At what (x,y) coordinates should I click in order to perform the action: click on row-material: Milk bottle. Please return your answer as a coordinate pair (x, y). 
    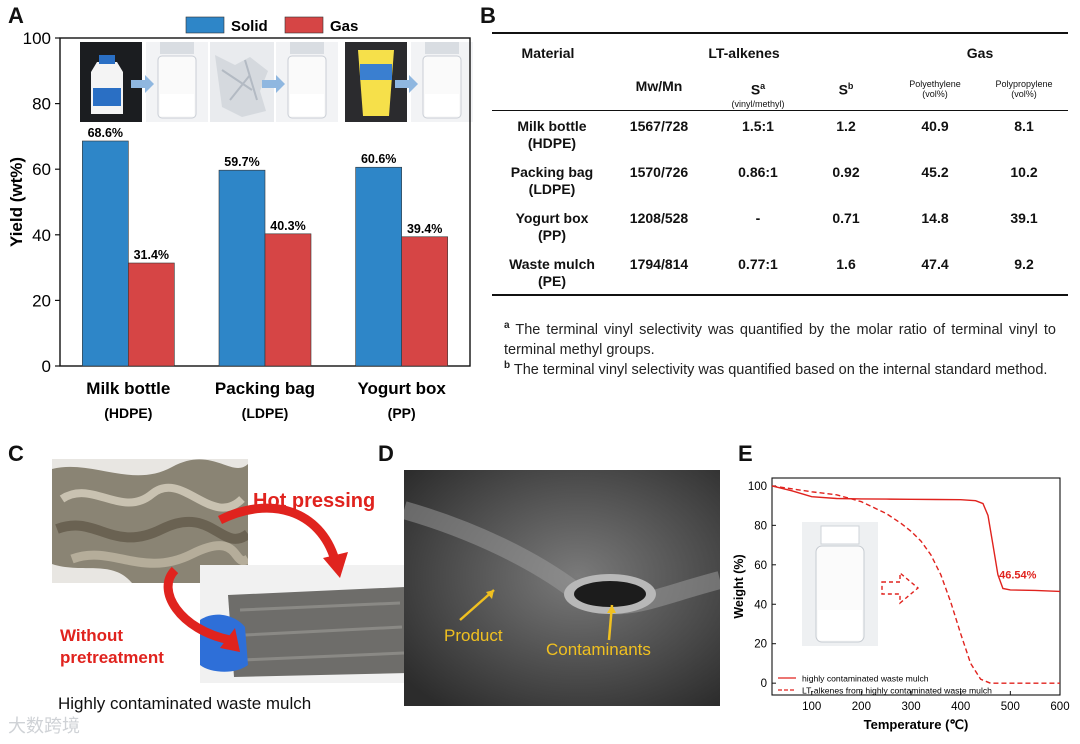
    Looking at the image, I should click on (552, 126).